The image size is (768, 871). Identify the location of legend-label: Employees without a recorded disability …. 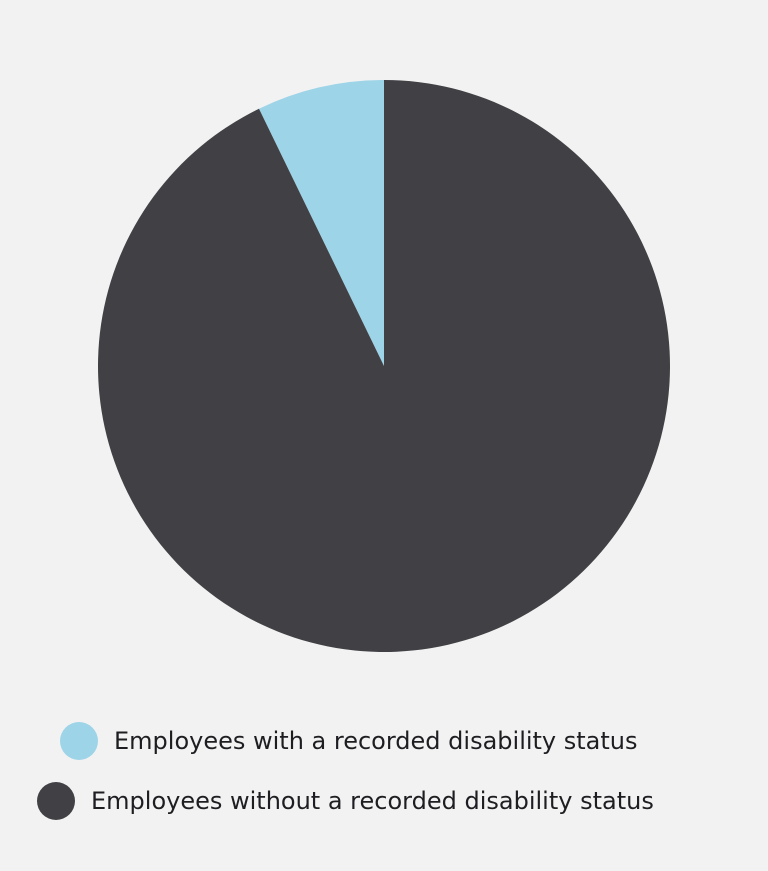
(372, 801).